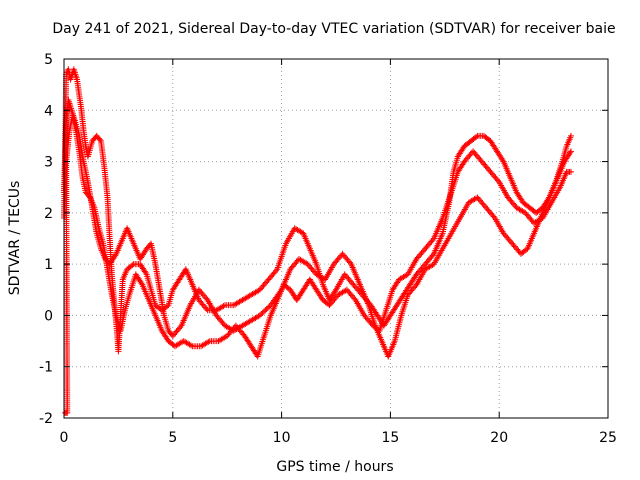 The height and width of the screenshot is (480, 640). I want to click on y-axis-label: SDTVAR / TECUs, so click(15, 238).